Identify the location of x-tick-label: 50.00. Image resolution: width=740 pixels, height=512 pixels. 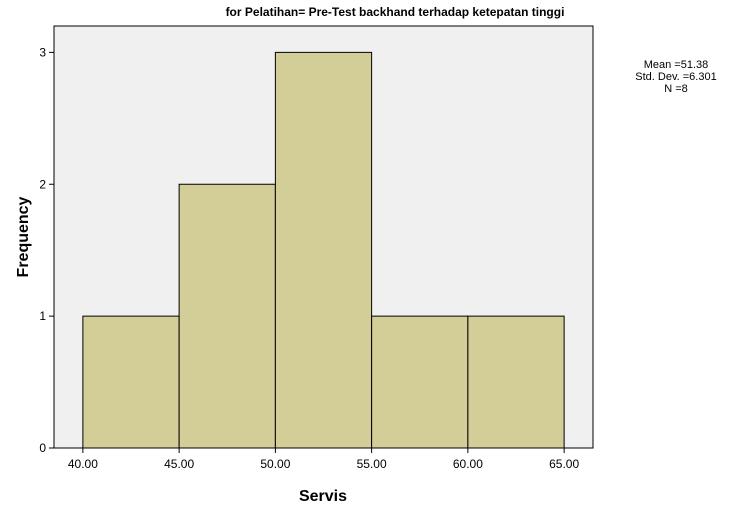
(275, 464).